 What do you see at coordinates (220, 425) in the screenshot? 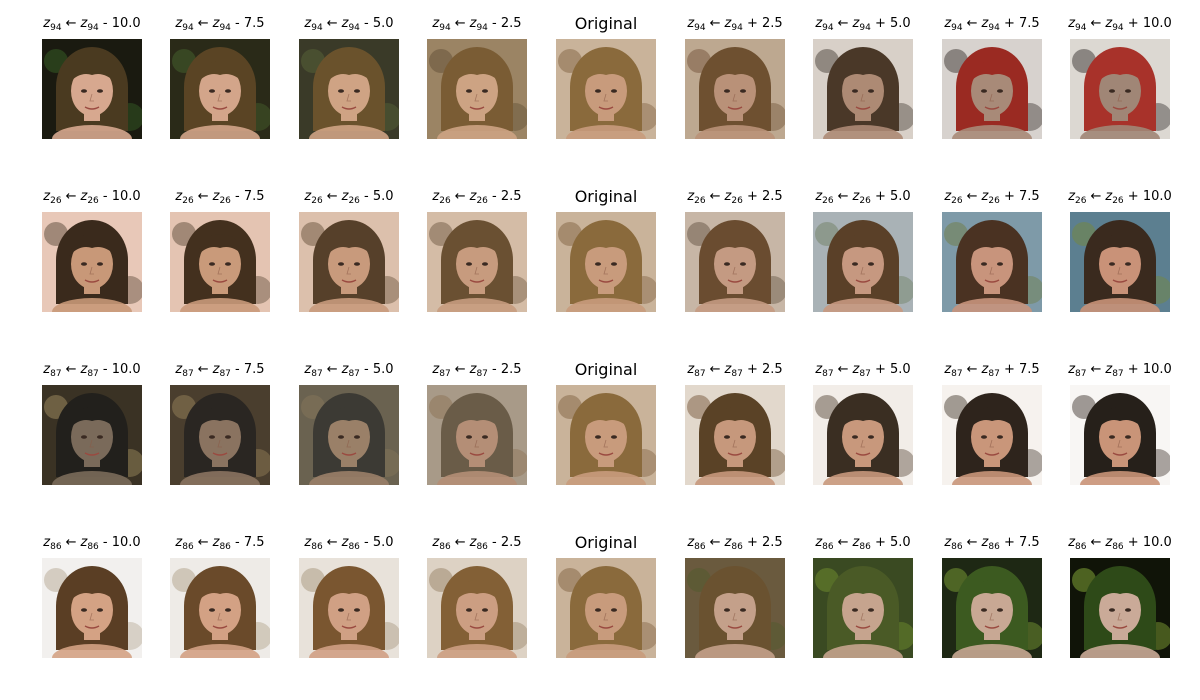
I see `traversal-cell: z87 ← z87 - 7.5` at bounding box center [220, 425].